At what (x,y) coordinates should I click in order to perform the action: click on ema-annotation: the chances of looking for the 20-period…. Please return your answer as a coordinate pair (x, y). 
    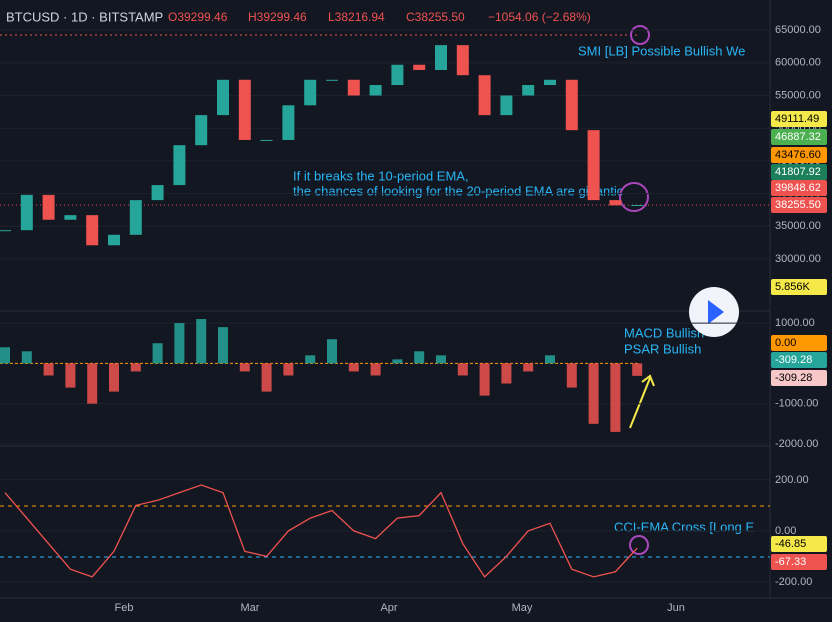
    Looking at the image, I should click on (458, 190).